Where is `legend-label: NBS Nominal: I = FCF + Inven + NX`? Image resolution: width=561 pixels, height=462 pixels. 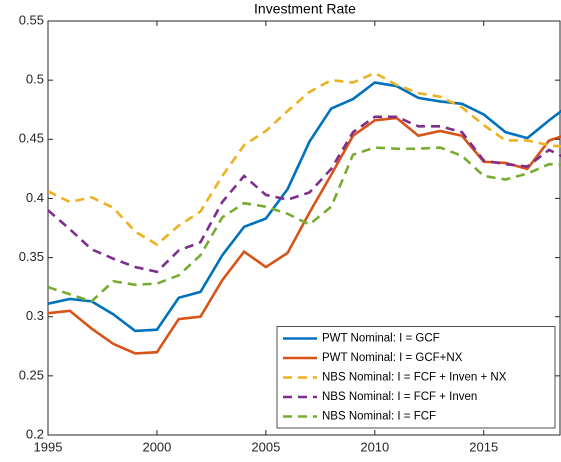
legend-label: NBS Nominal: I = FCF + Inven + NX is located at coordinates (414, 378).